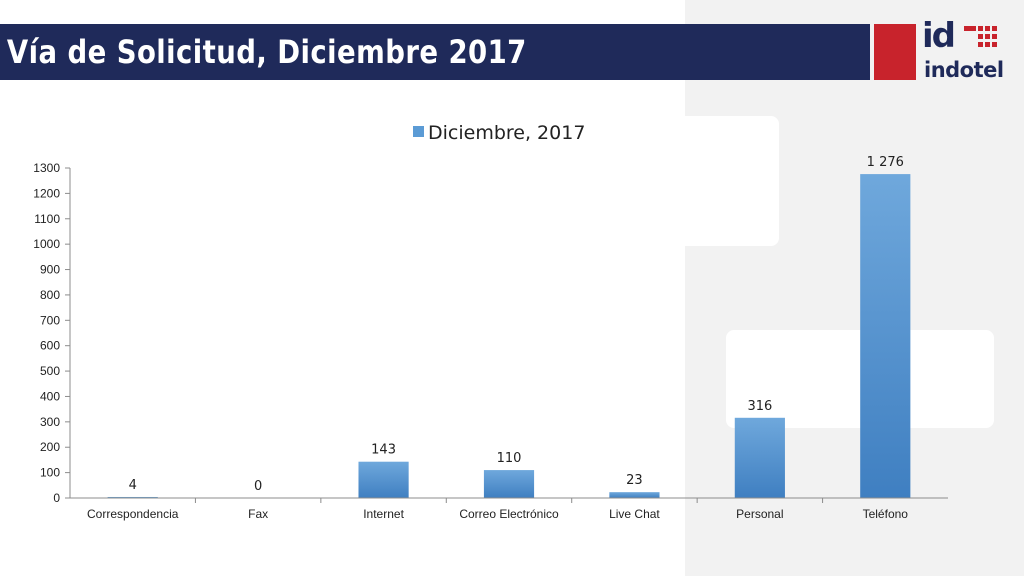 Image resolution: width=1024 pixels, height=576 pixels. What do you see at coordinates (895, 52) in the screenshot?
I see `logo-red-block` at bounding box center [895, 52].